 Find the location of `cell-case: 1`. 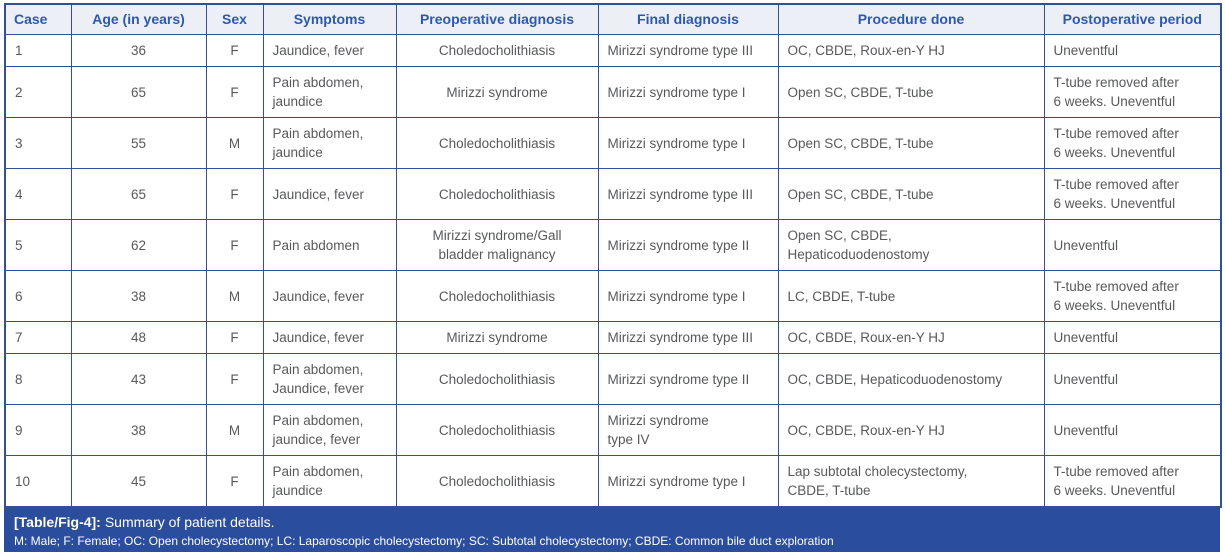

cell-case: 1 is located at coordinates (38, 50).